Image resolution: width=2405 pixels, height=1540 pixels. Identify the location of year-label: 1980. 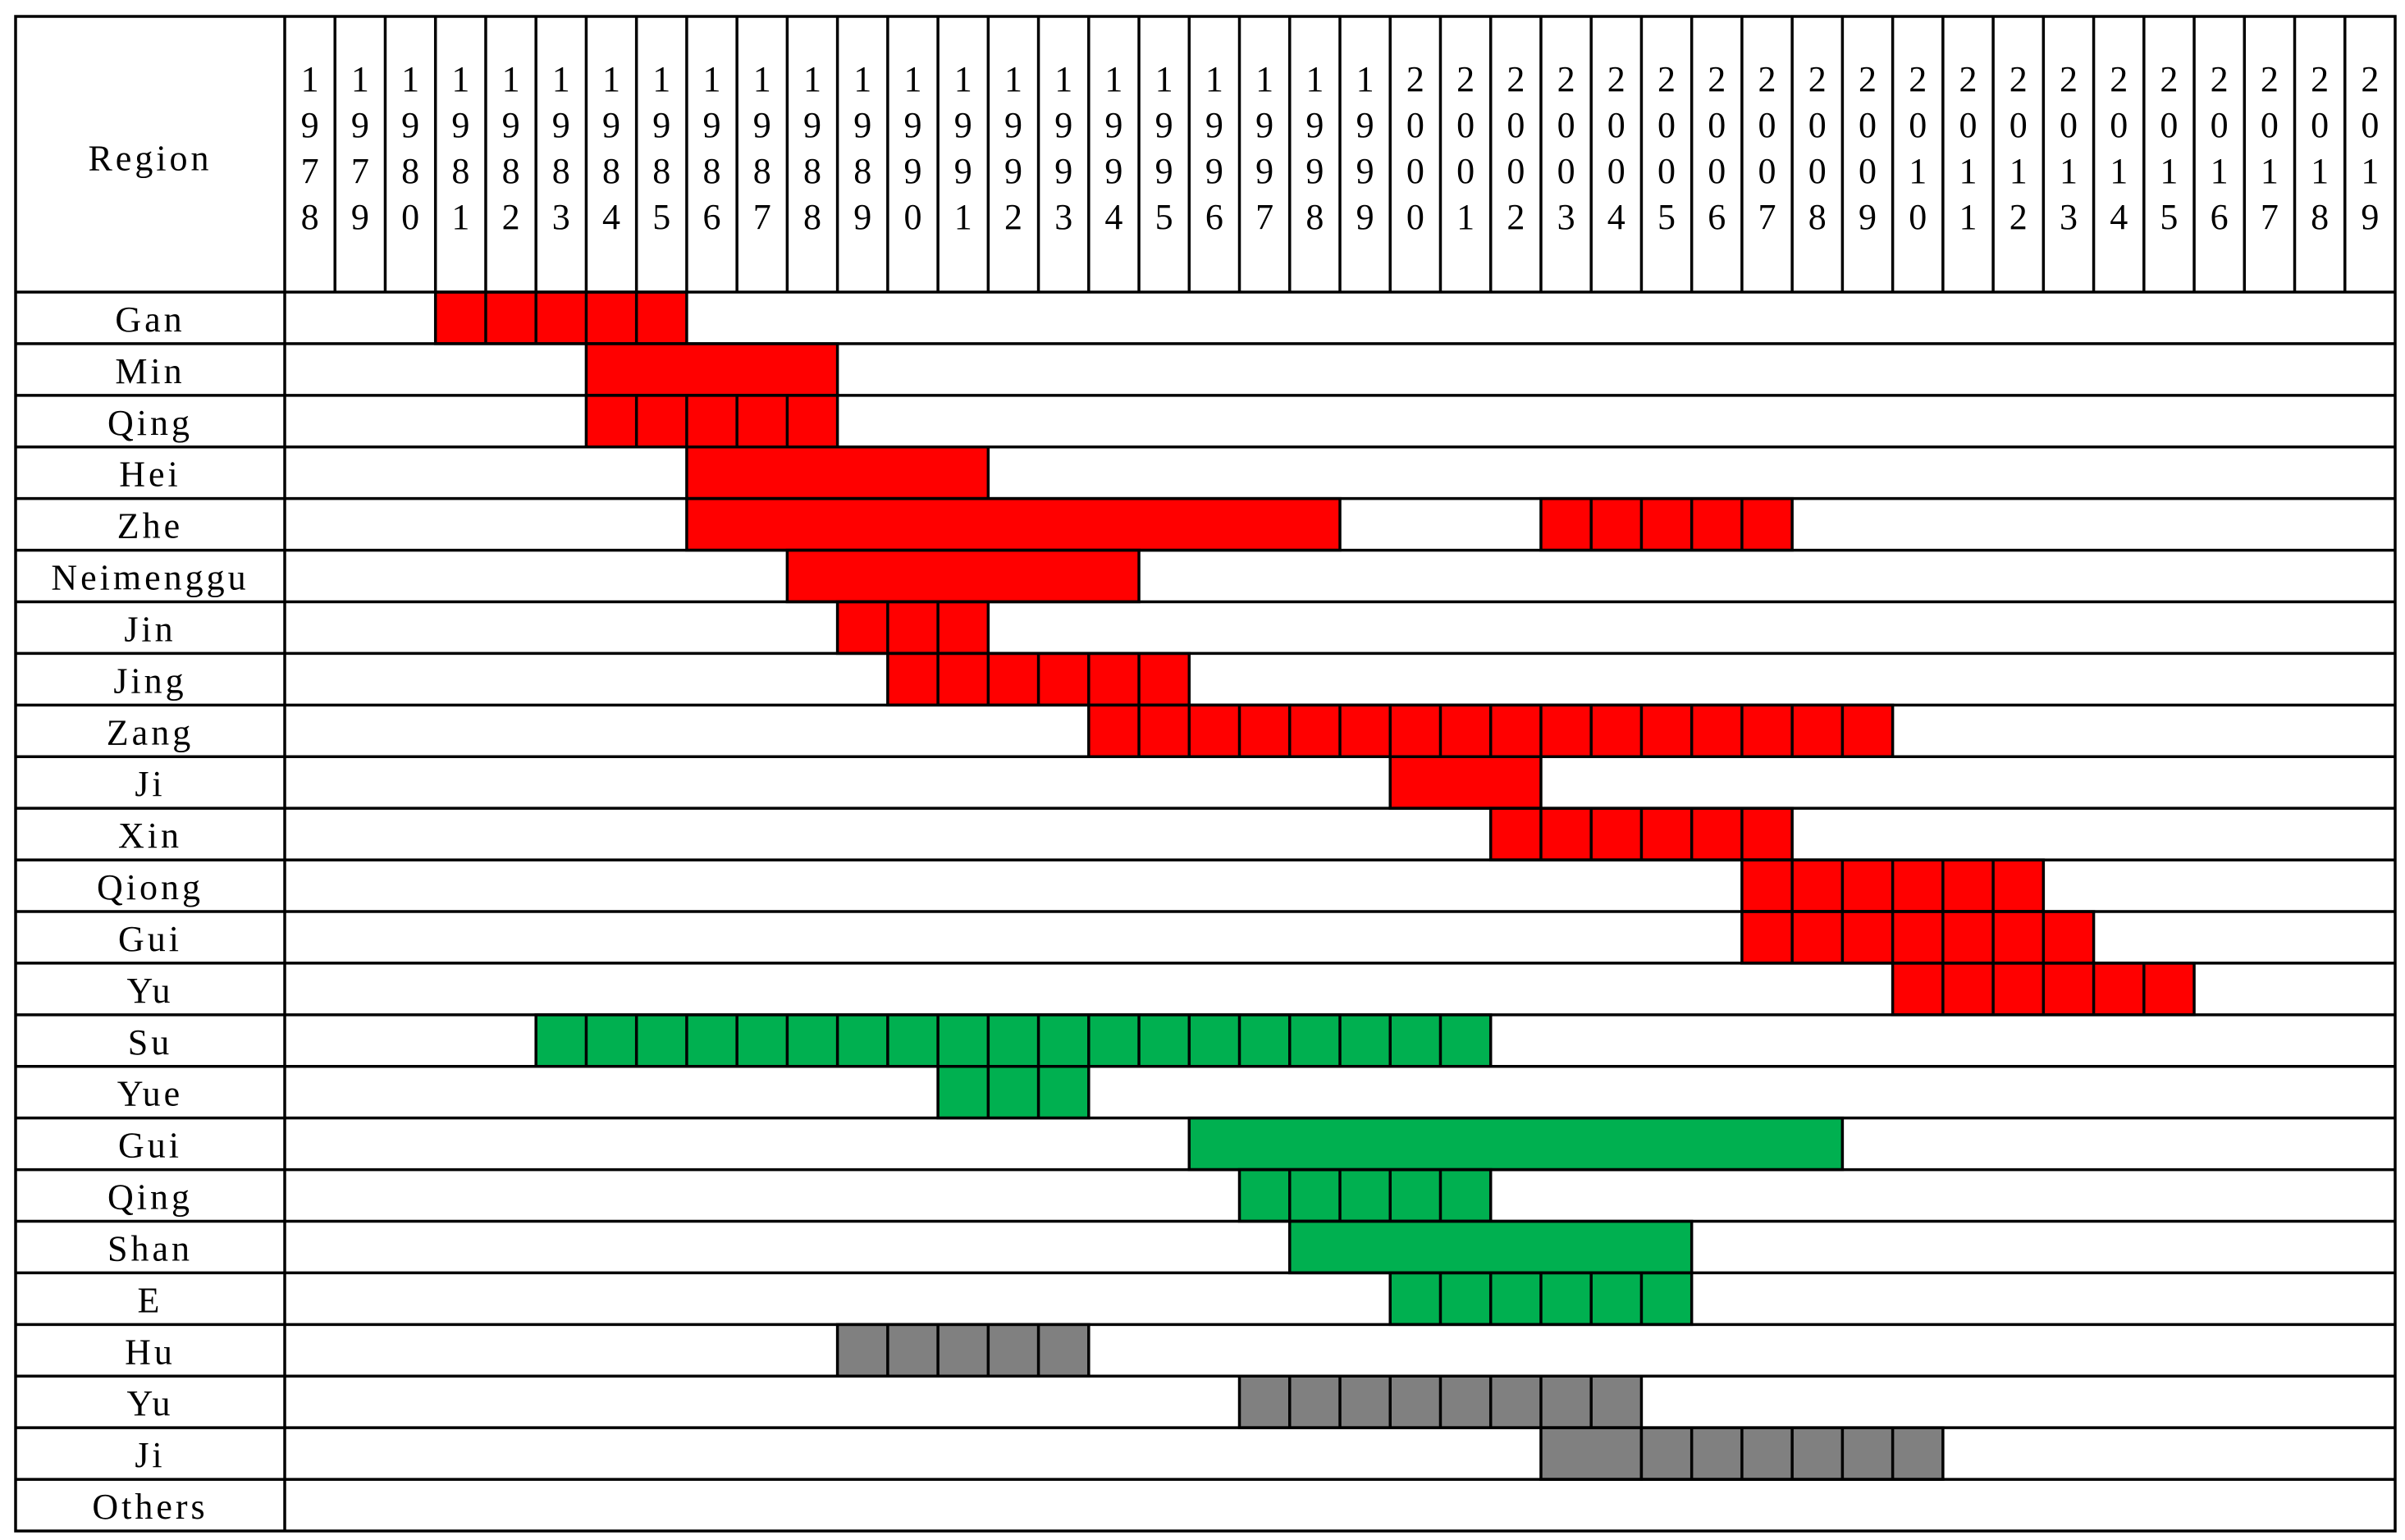
(411, 151).